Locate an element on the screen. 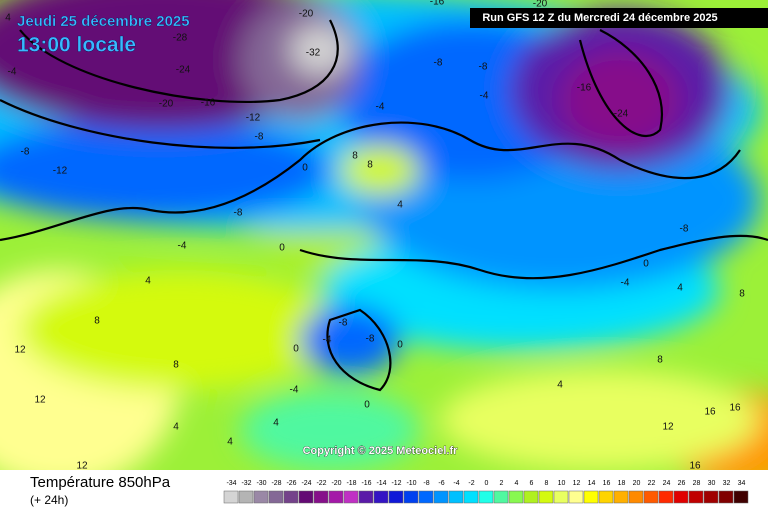 This screenshot has width=768, height=512. legend-label: 6 is located at coordinates (532, 483).